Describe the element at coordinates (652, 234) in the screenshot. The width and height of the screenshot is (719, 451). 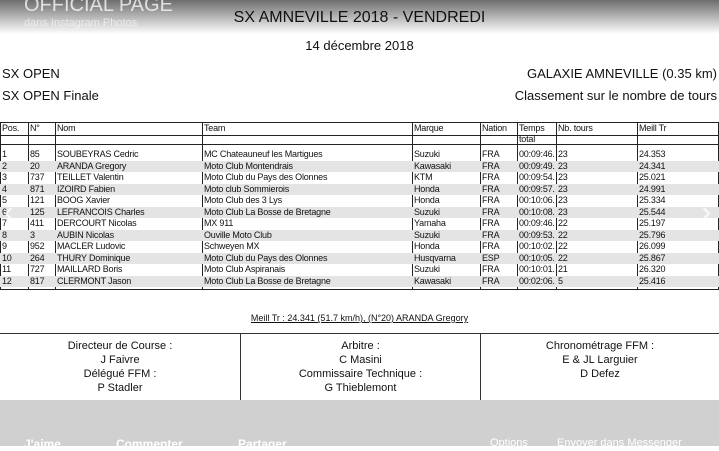
I see `table-cell: 25.796` at that location.